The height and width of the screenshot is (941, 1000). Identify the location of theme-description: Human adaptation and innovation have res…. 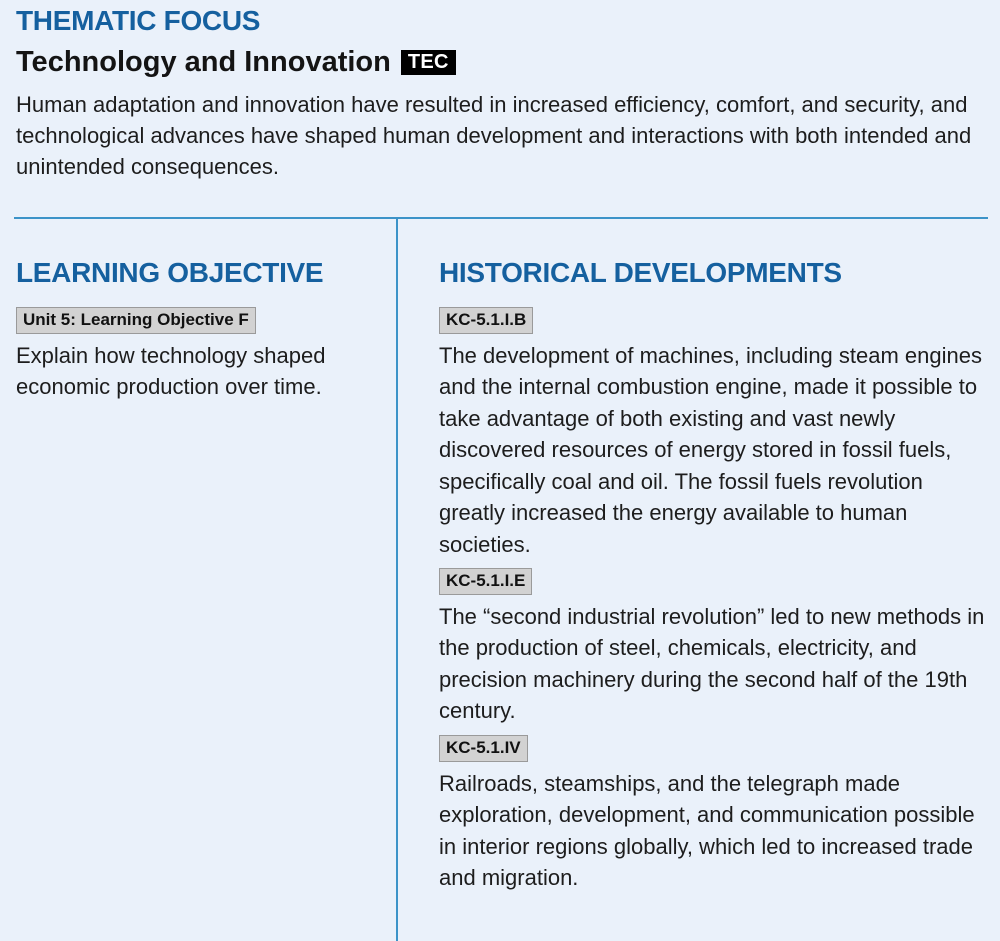
(494, 135).